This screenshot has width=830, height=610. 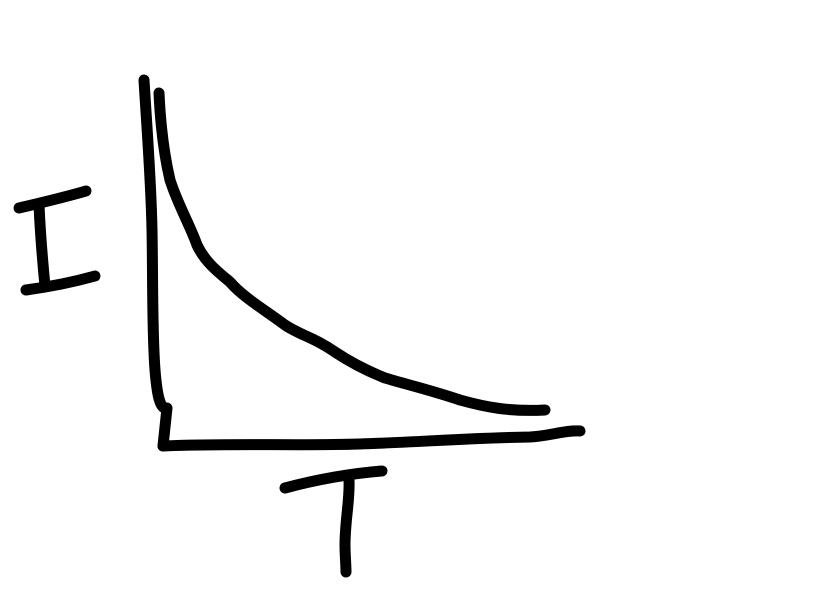 I want to click on y-axis-label-glyph, so click(x=57, y=240).